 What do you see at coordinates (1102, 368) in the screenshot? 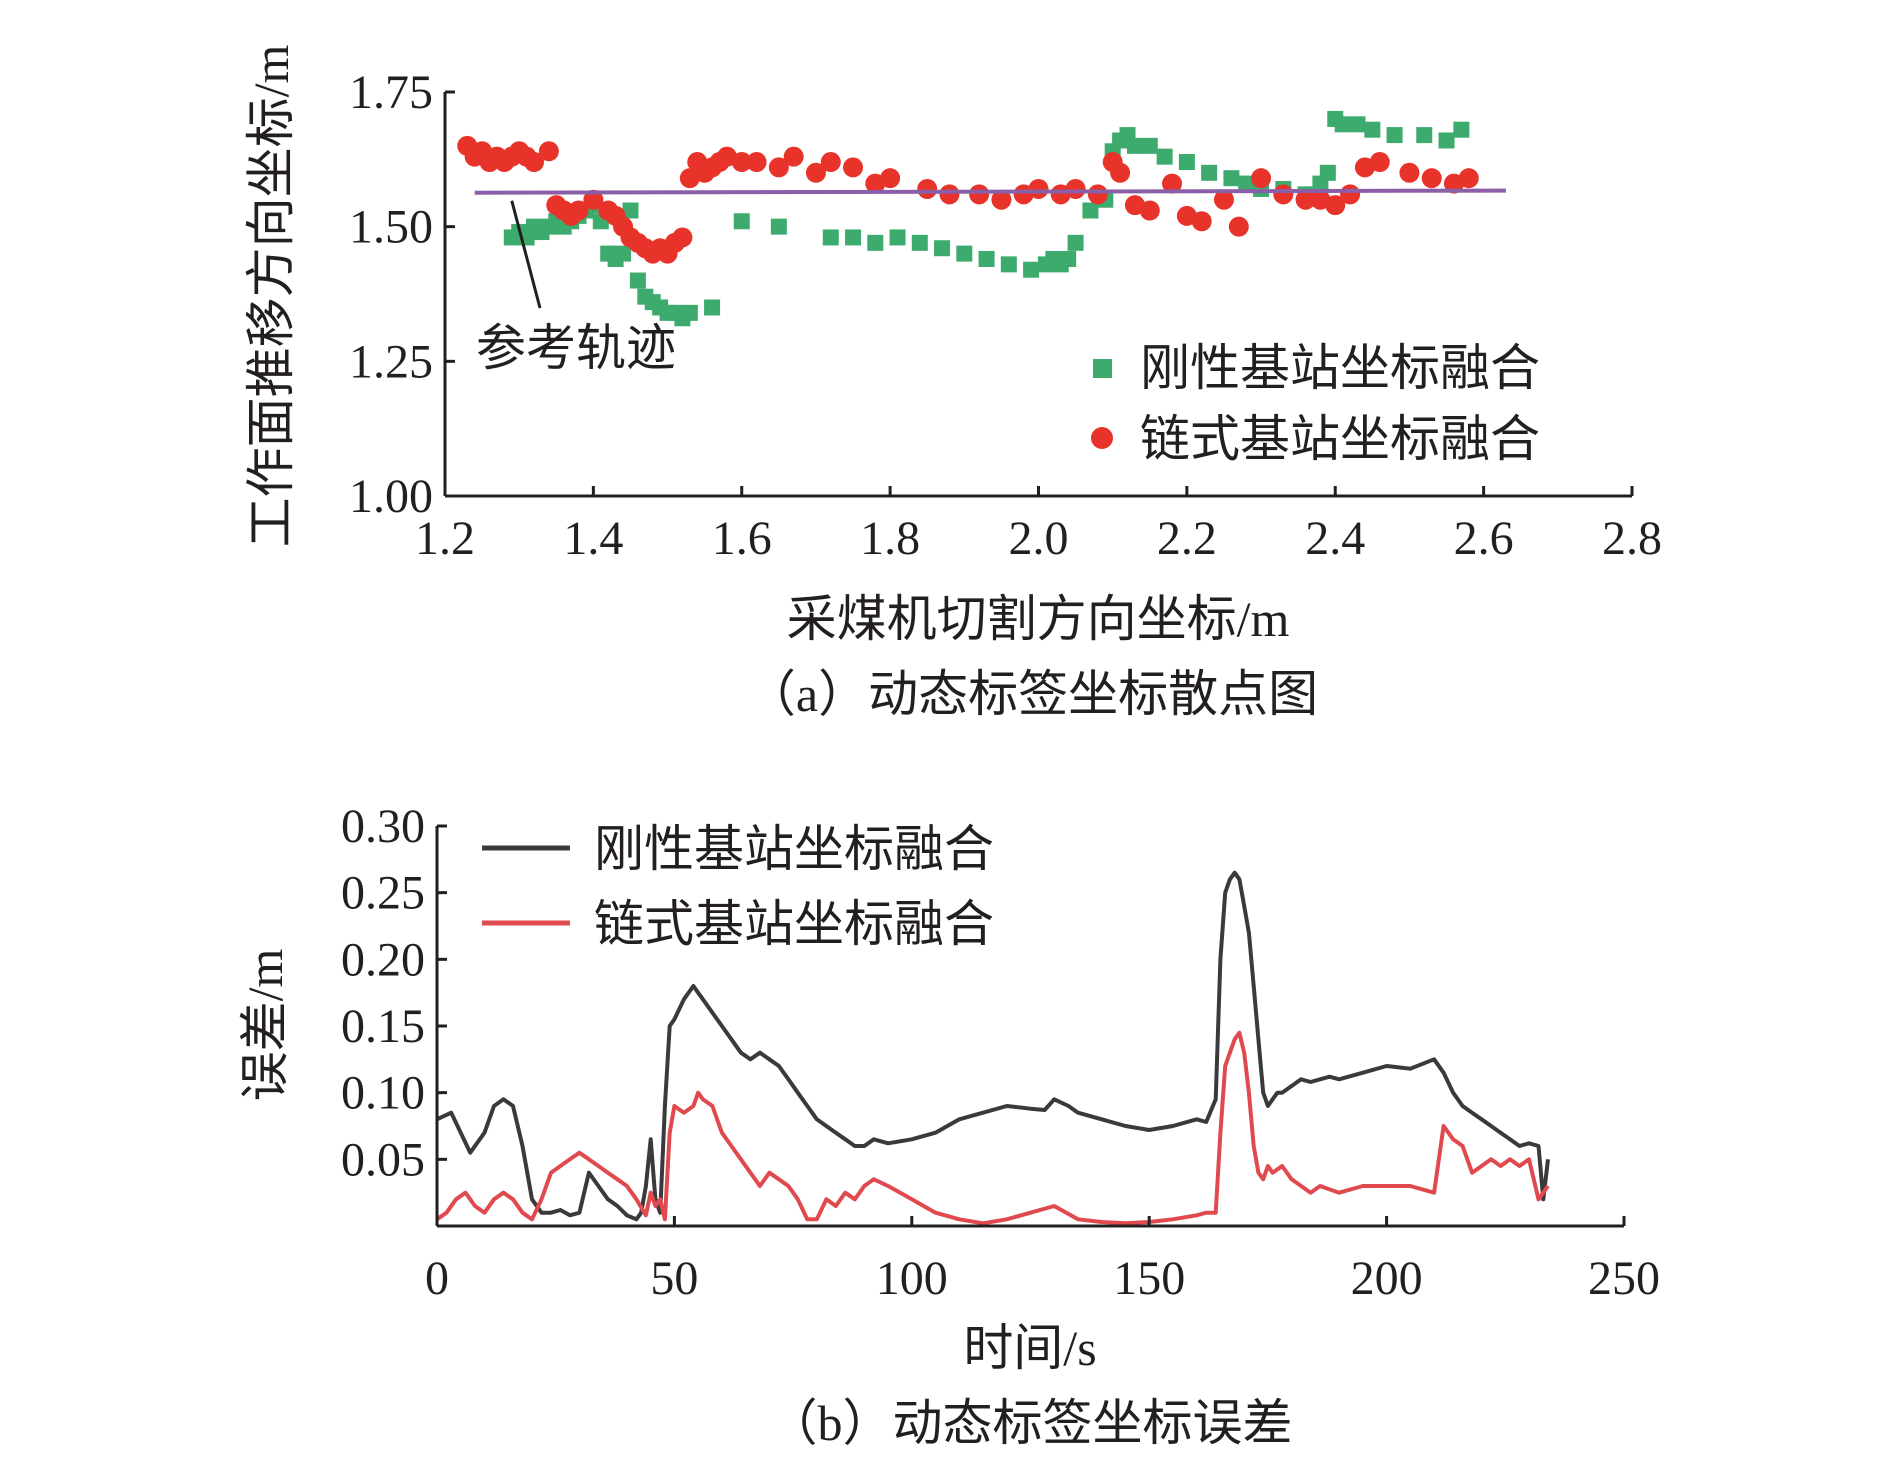
I see `legend-marker-rigid` at bounding box center [1102, 368].